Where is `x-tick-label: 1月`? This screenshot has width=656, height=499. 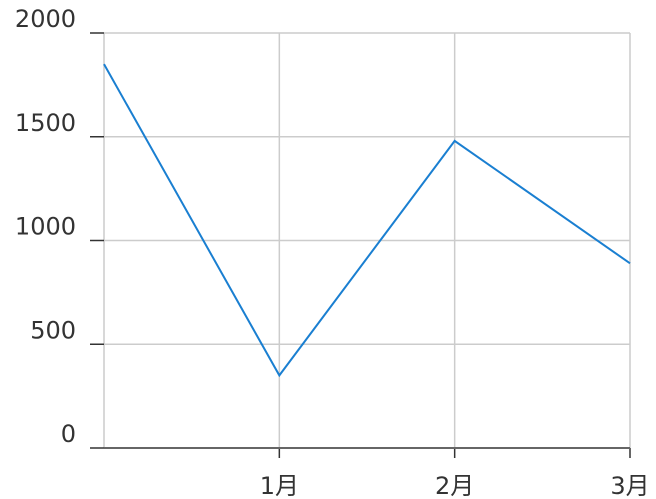
x-tick-label: 1月 is located at coordinates (279, 485).